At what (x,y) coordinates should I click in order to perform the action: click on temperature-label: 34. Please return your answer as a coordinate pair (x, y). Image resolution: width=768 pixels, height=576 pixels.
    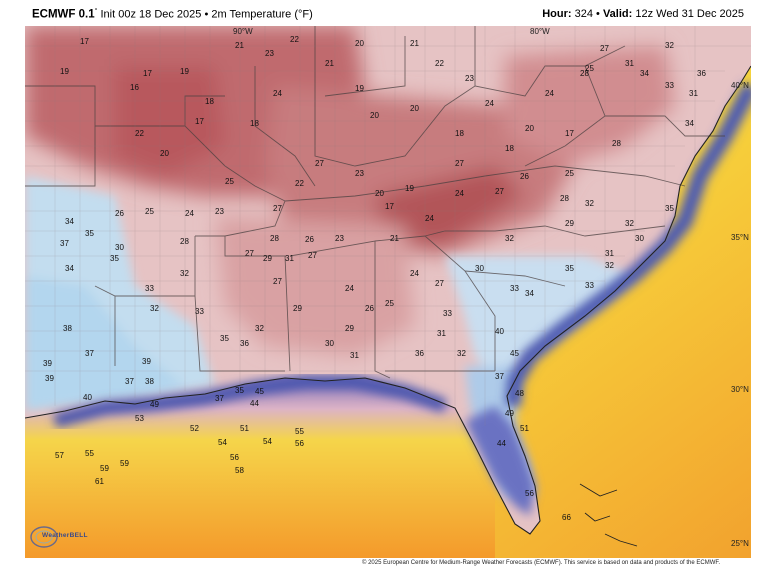
    Looking at the image, I should click on (644, 73).